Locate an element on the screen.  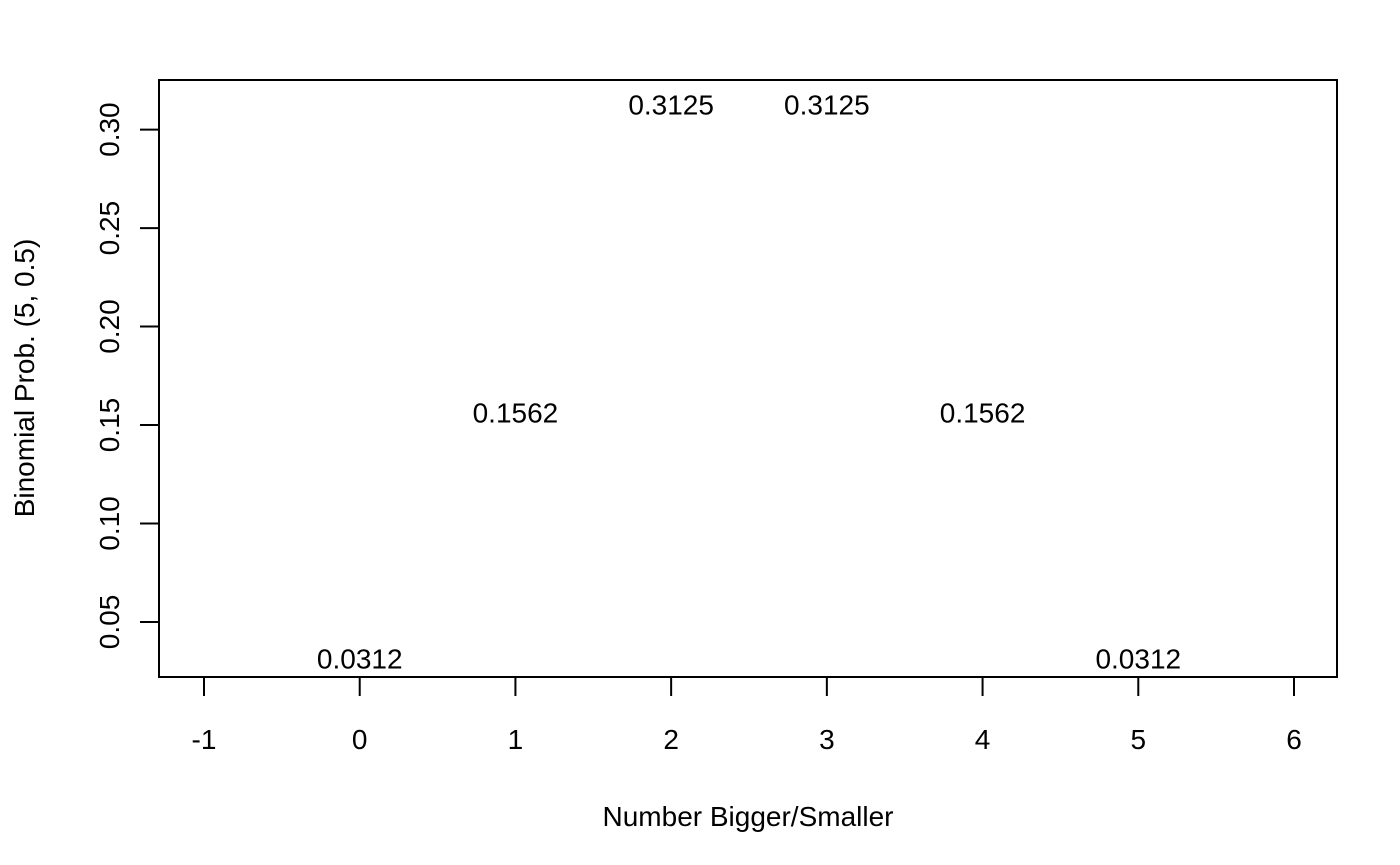
y-axis: 0.05 0.10 0.15 0.20 0.25 0.30 is located at coordinates (127, 376).